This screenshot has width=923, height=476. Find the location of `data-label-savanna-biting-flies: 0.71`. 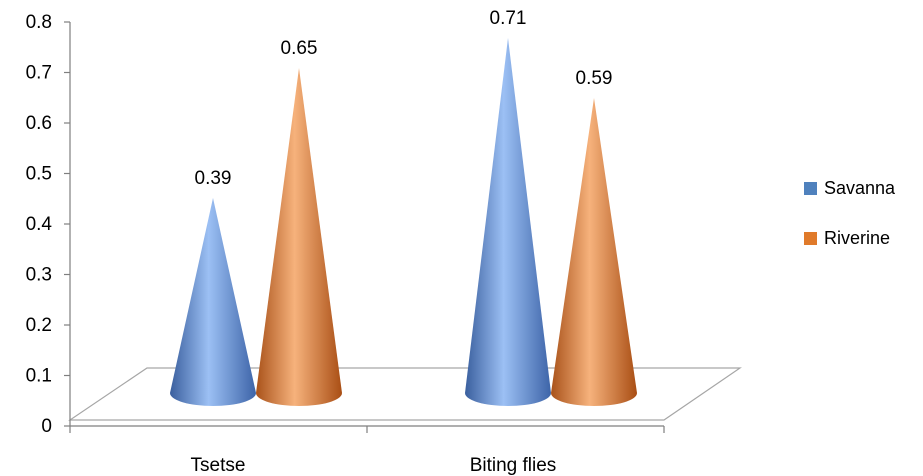

data-label-savanna-biting-flies: 0.71 is located at coordinates (508, 18).